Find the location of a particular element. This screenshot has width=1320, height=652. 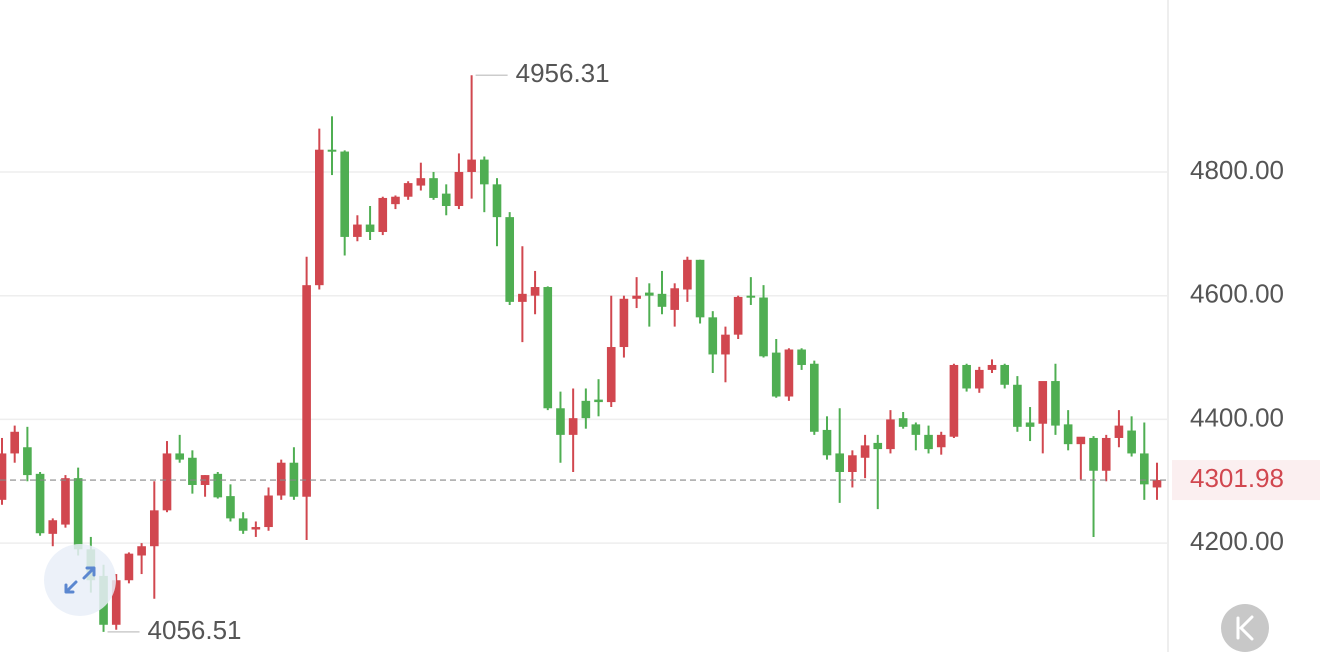

kline-button-bg is located at coordinates (1245, 628).